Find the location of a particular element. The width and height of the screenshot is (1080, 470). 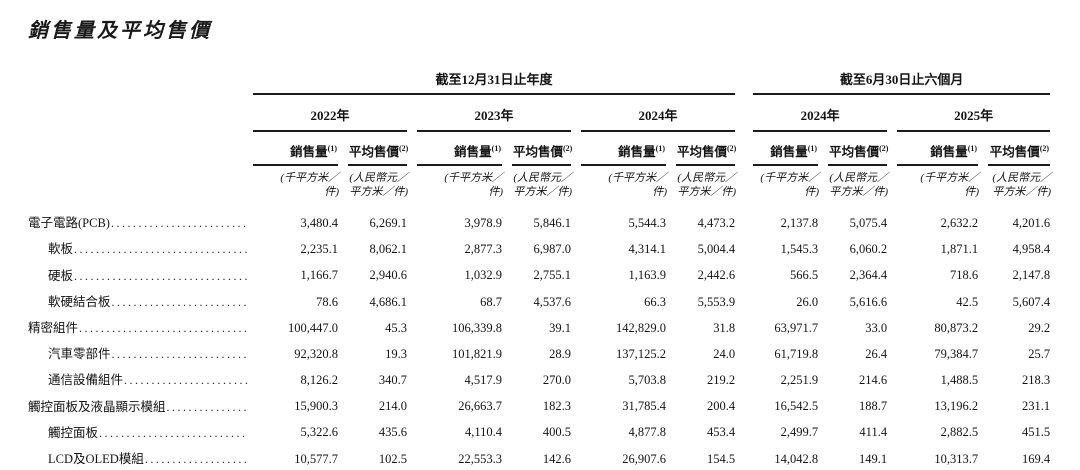

footnote-ref: (1) is located at coordinates (812, 148).